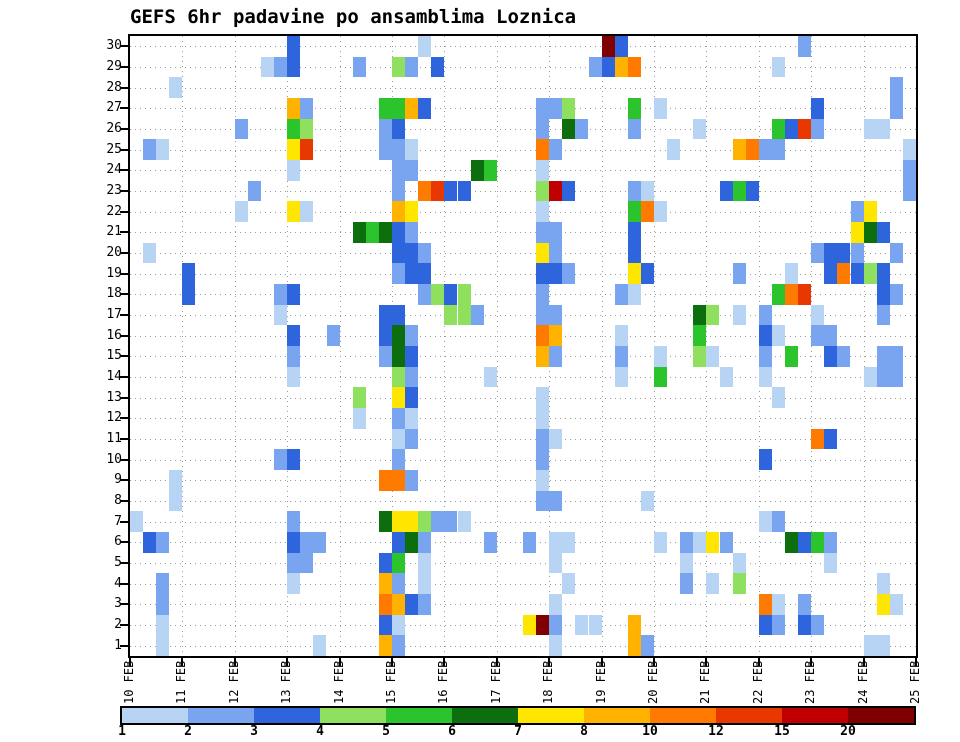 The width and height of the screenshot is (960, 742). I want to click on colorbar-label: 5, so click(386, 731).